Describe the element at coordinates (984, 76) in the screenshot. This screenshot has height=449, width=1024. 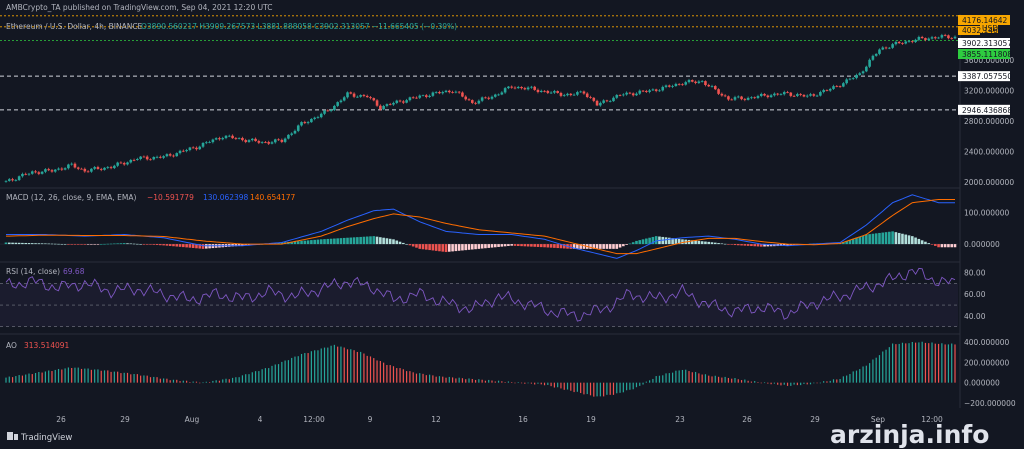
I see `level-badge` at that location.